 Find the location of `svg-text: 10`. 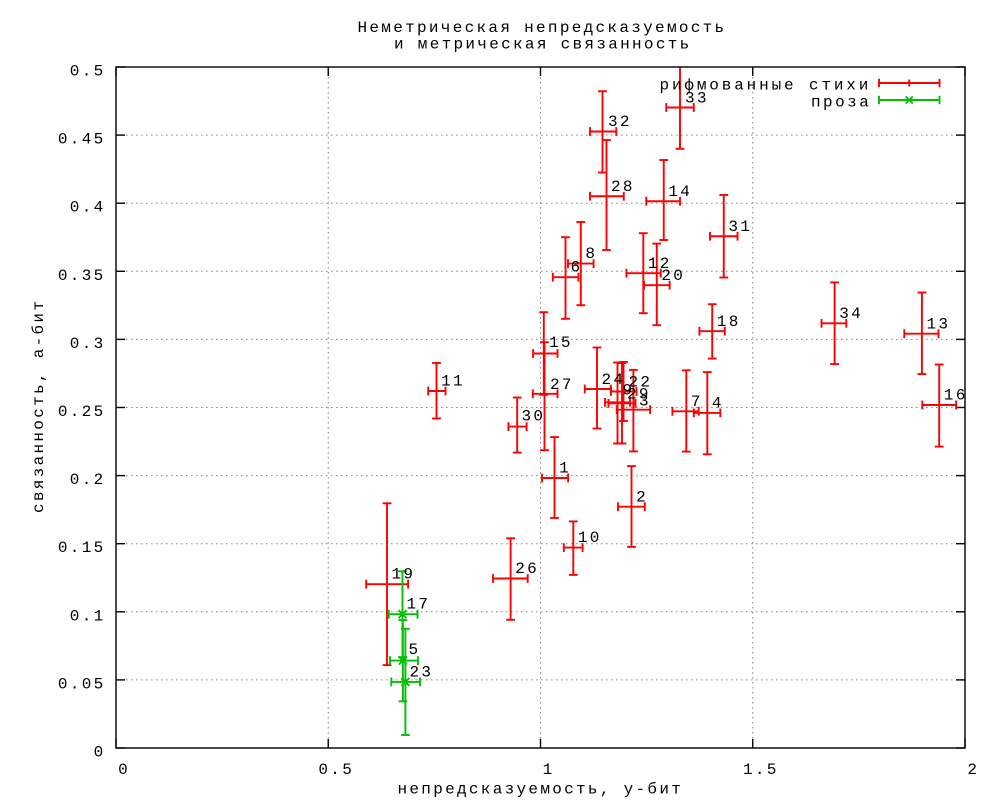

svg-text: 10 is located at coordinates (590, 538).